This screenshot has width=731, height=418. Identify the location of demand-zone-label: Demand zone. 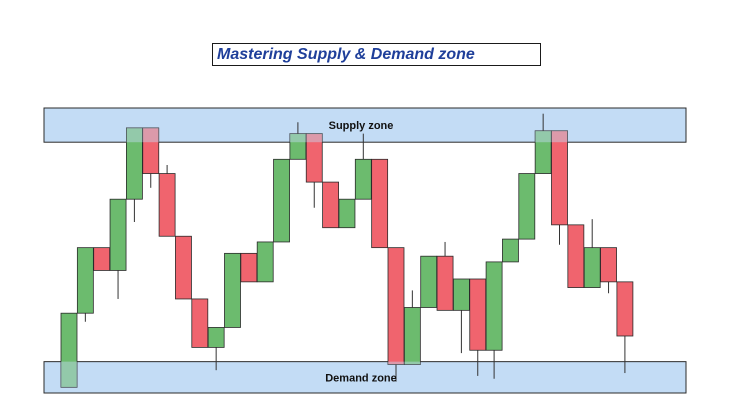
(361, 378).